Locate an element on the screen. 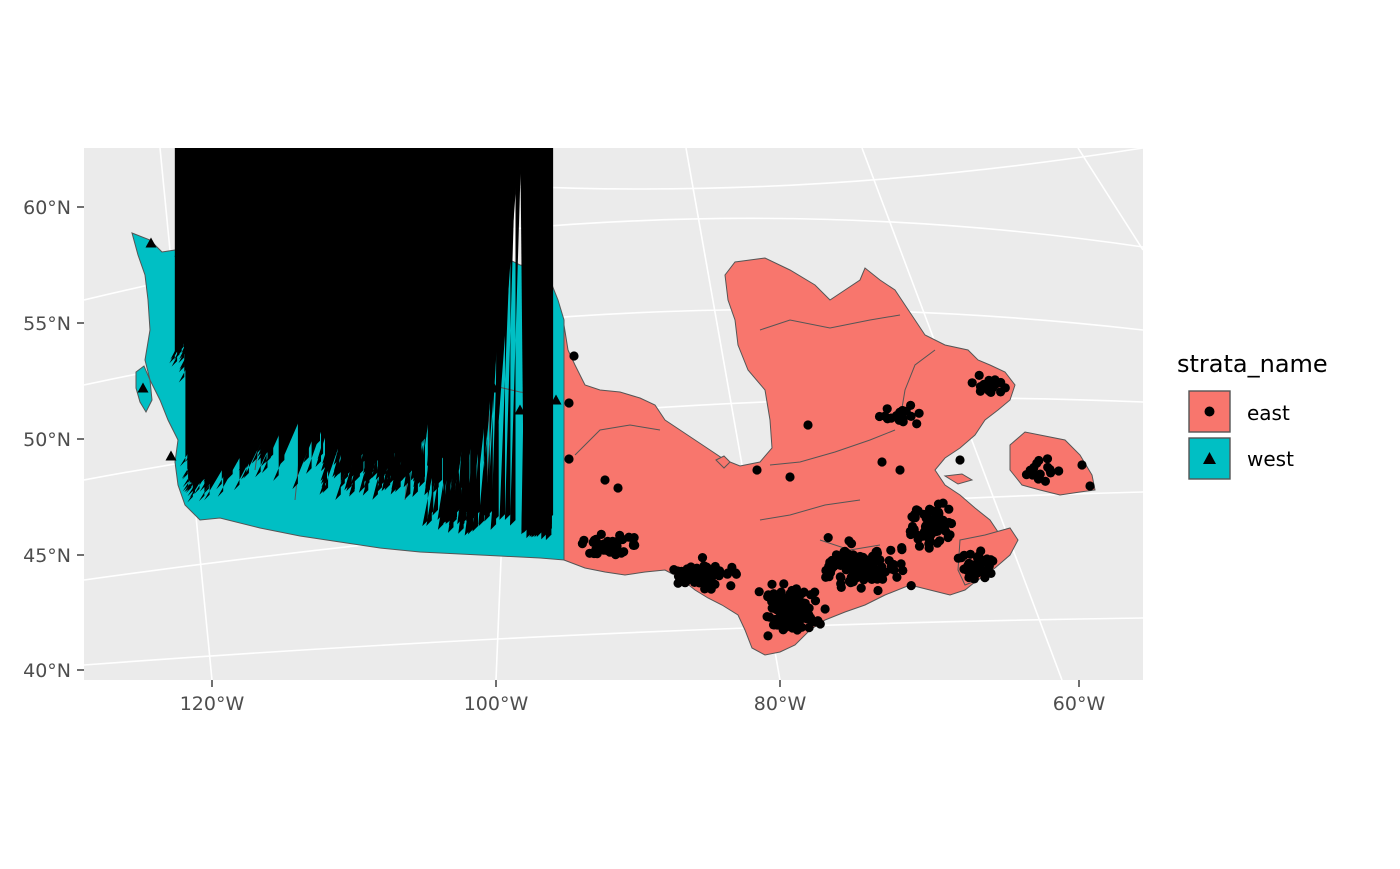 The image size is (1400, 869). lon-tick-120: 120°W is located at coordinates (212, 697).